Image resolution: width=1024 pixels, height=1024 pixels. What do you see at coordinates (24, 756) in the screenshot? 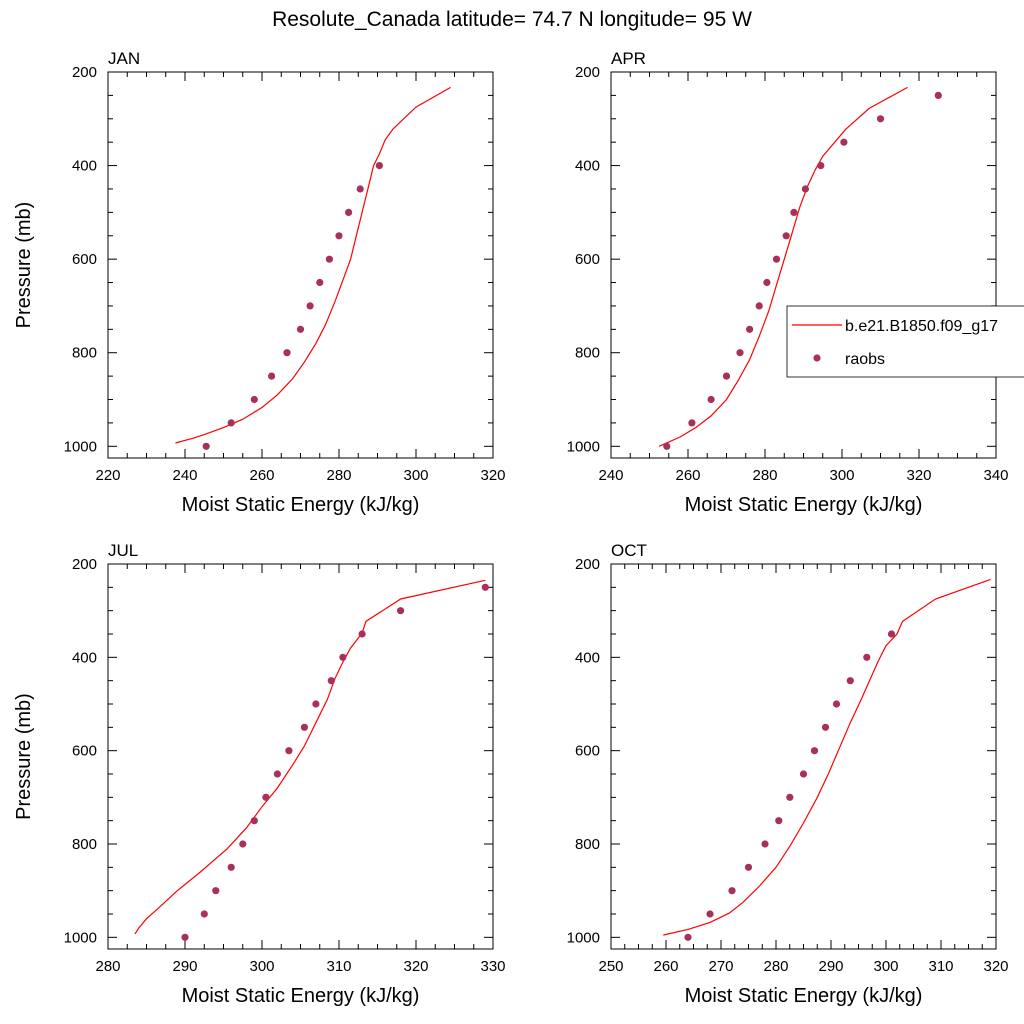
I see `y-axis-label: Pressure (mb)` at bounding box center [24, 756].